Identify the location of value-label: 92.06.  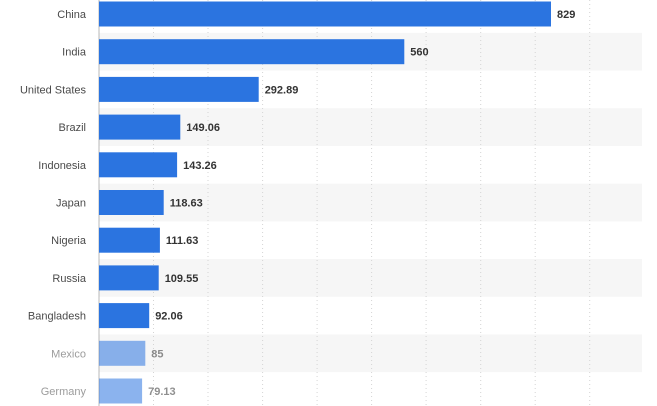
(169, 317).